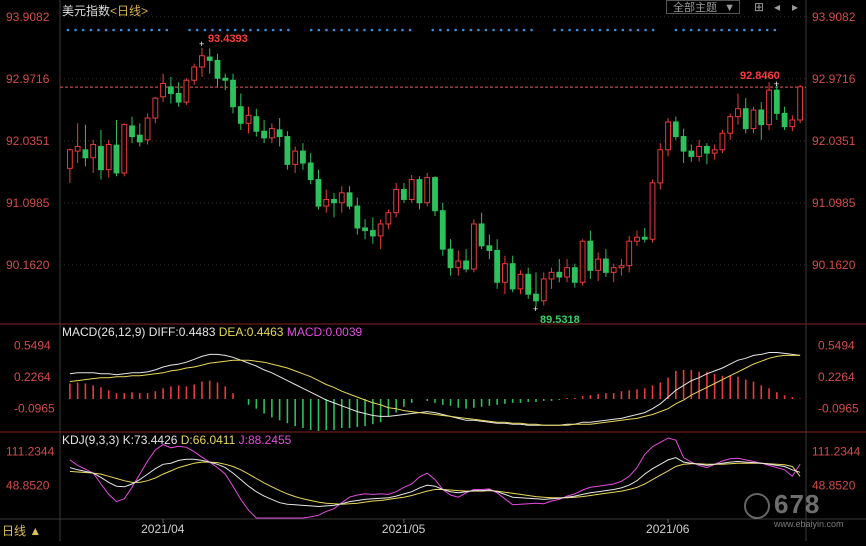 The height and width of the screenshot is (546, 866). What do you see at coordinates (22, 531) in the screenshot?
I see `period-tab: 日线 ▲` at bounding box center [22, 531].